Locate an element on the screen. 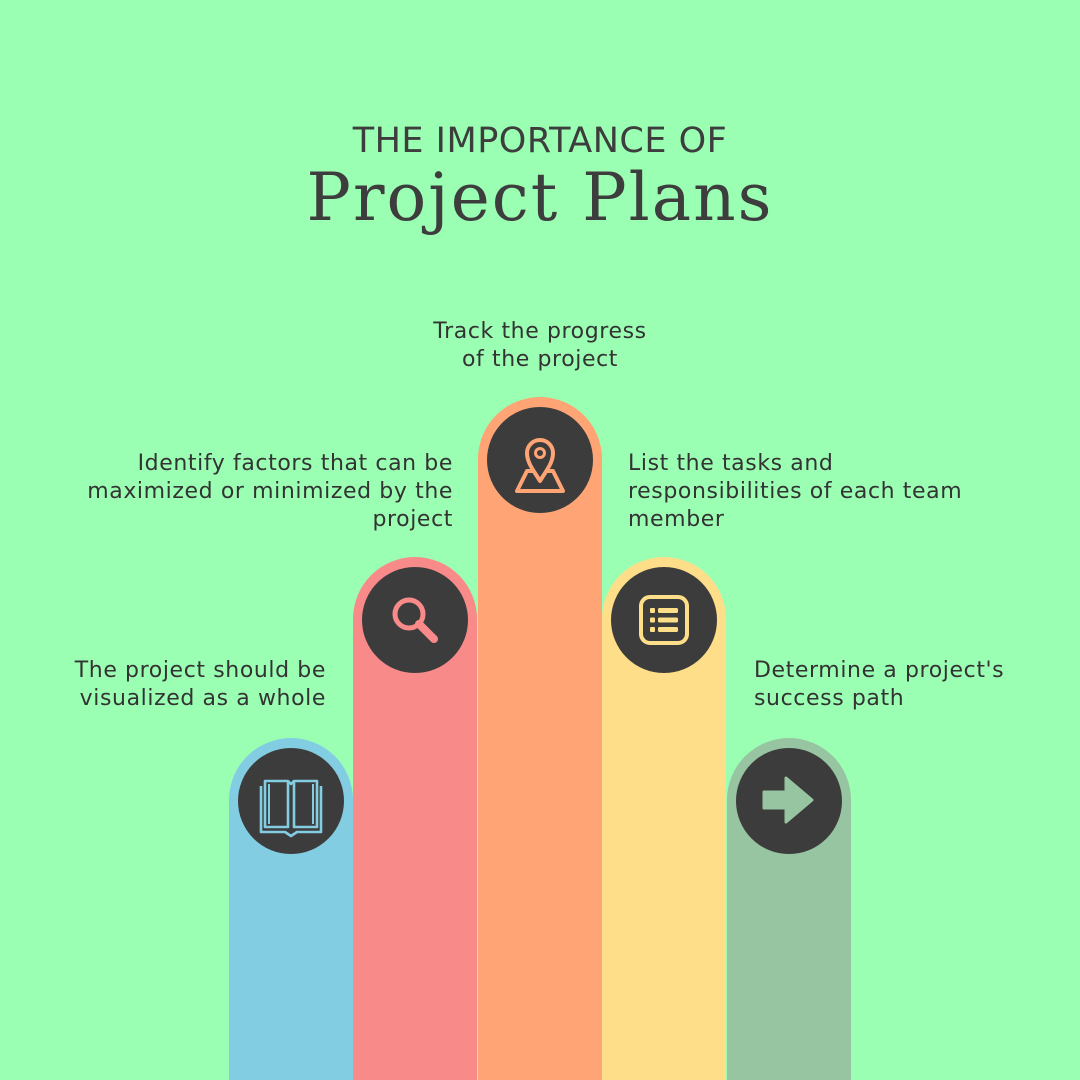 Image resolution: width=1080 pixels, height=1080 pixels. page-title: Project Plans is located at coordinates (540, 197).